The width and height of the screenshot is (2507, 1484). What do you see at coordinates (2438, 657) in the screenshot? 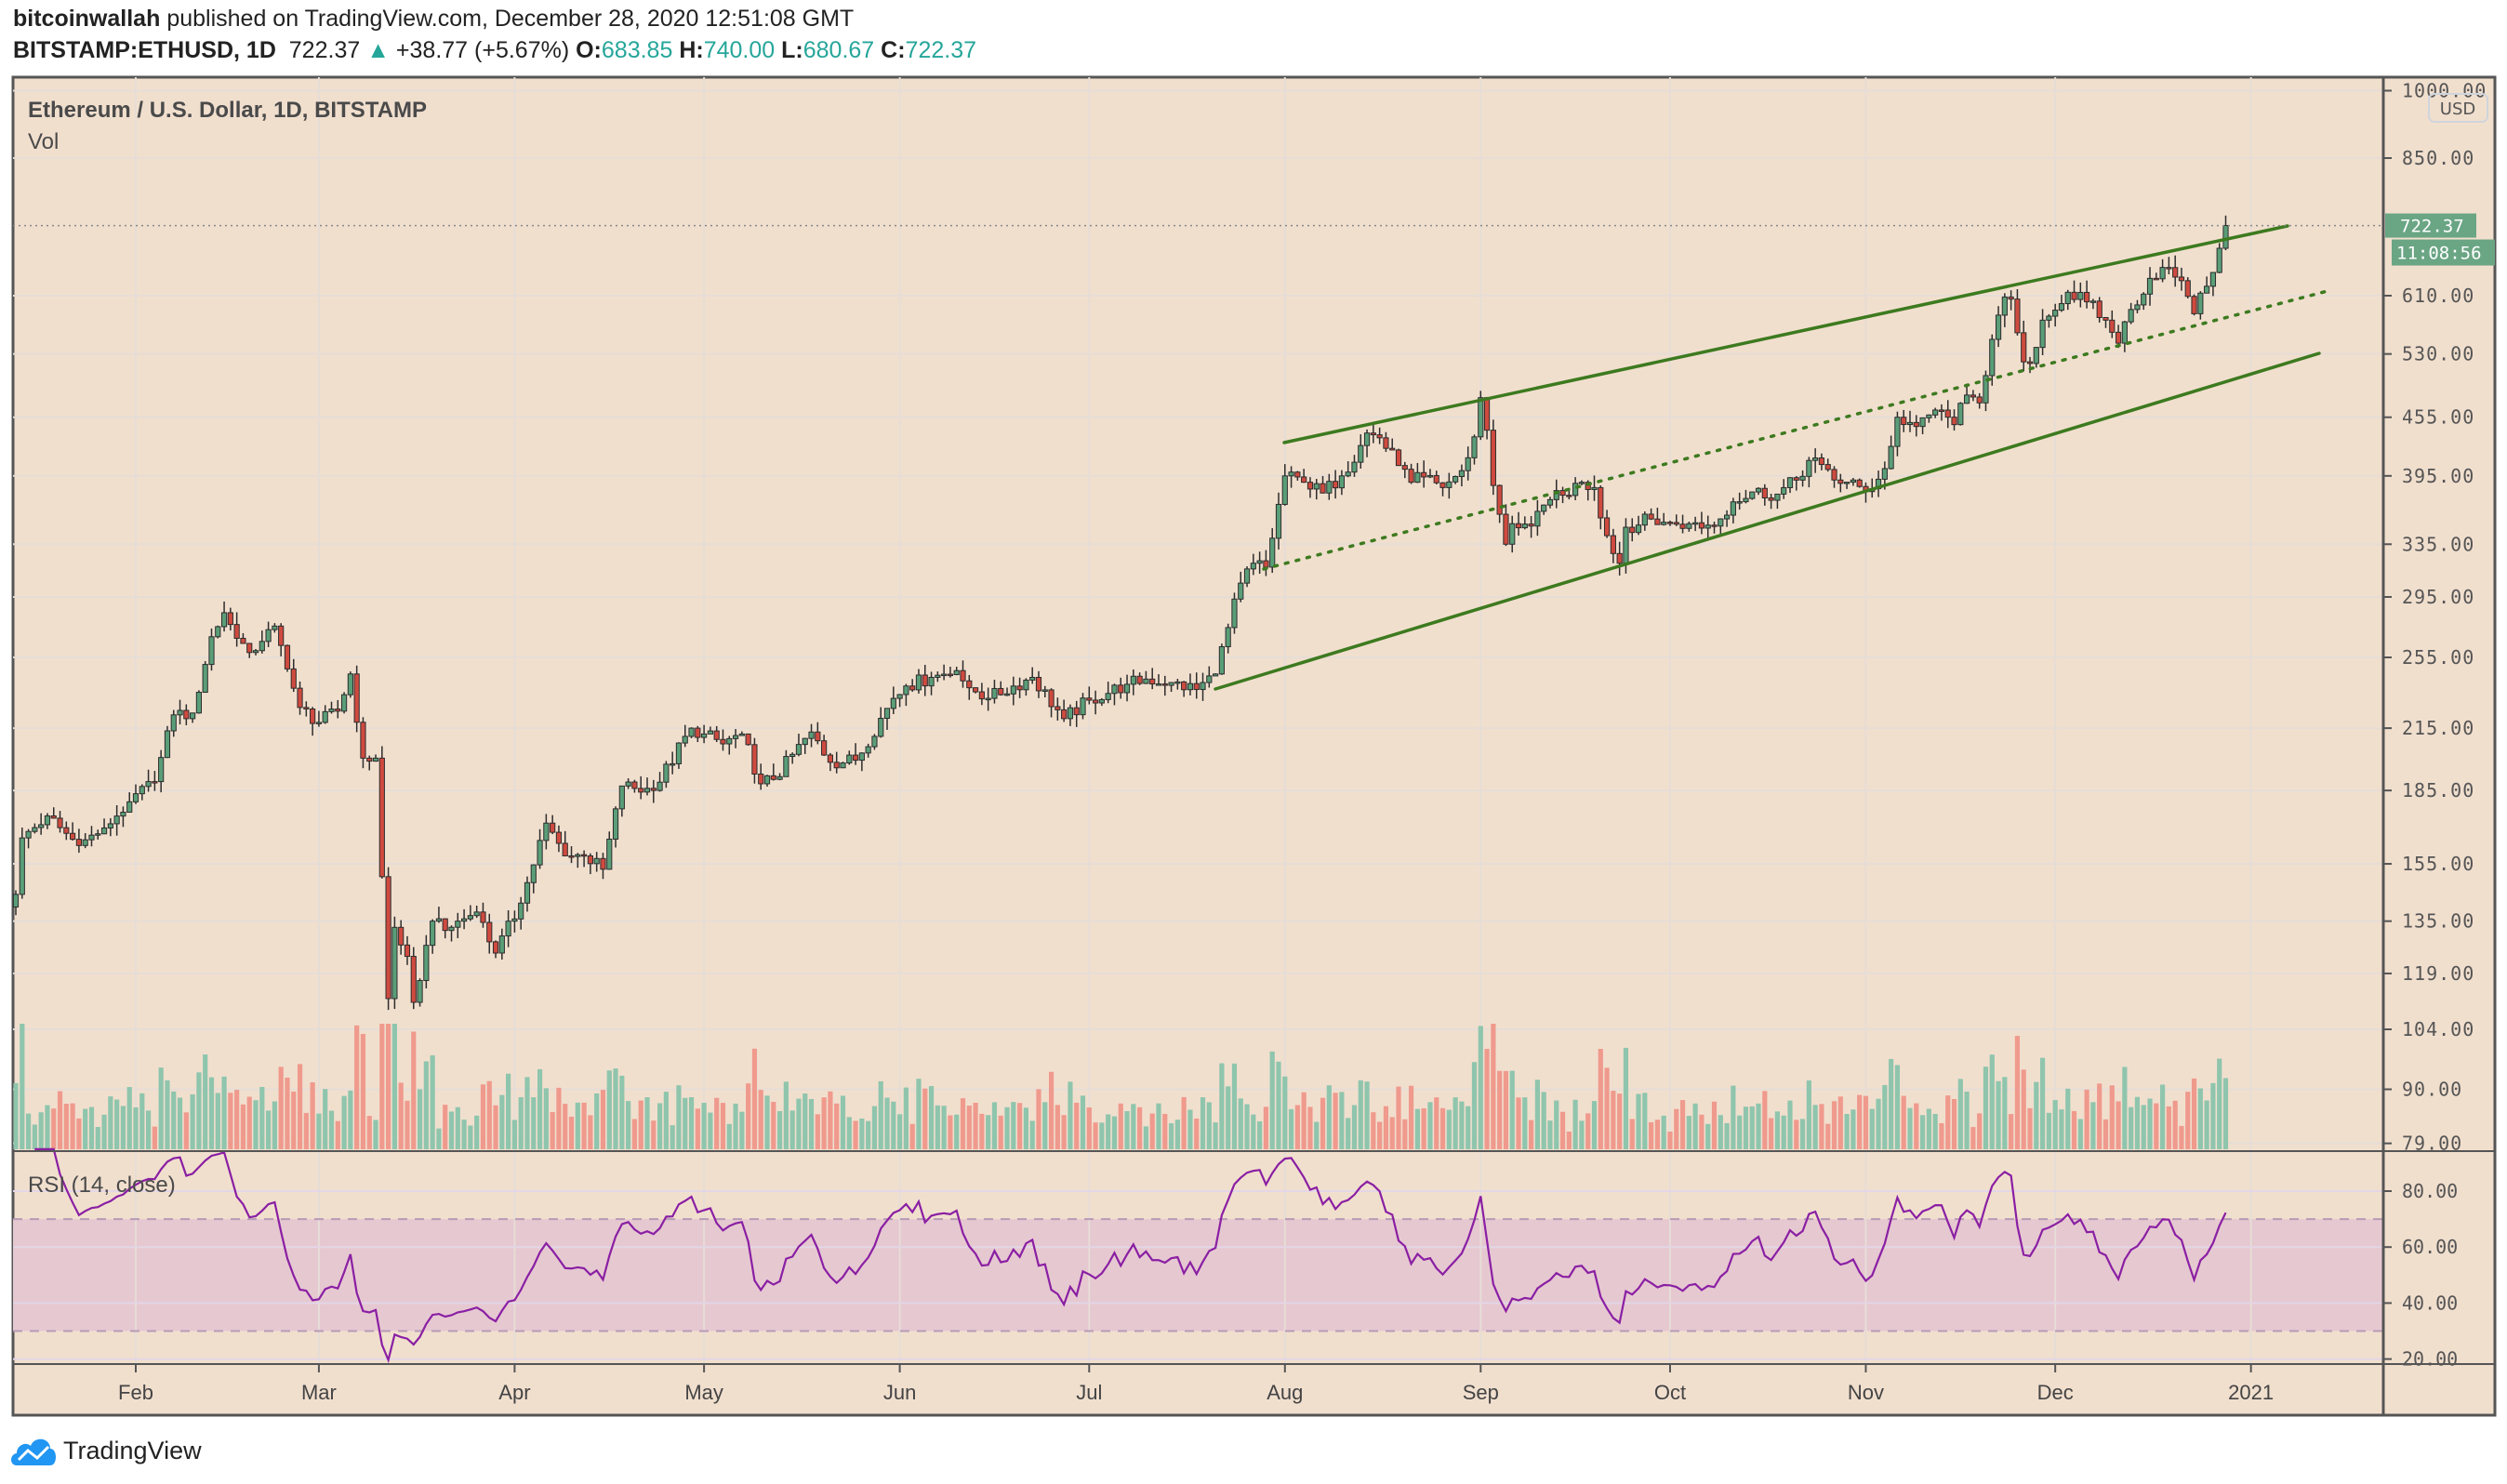
I see `y-tick-label: 255.00` at bounding box center [2438, 657].